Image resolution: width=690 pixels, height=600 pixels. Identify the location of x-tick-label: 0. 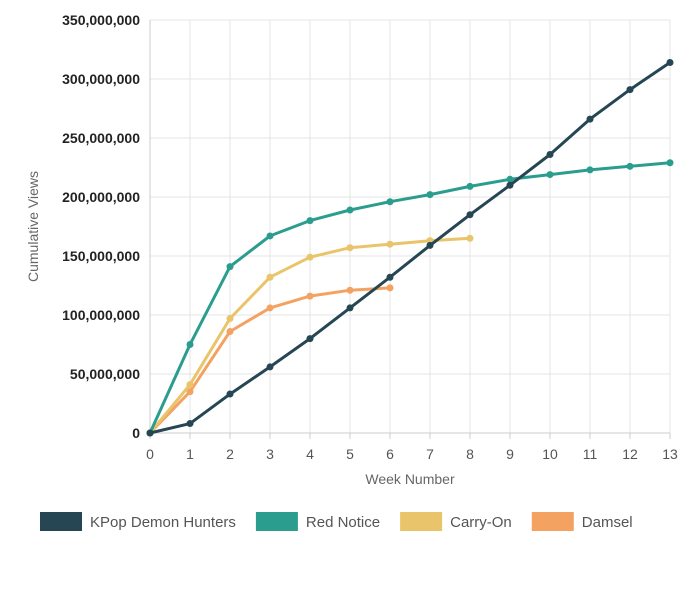
(150, 454).